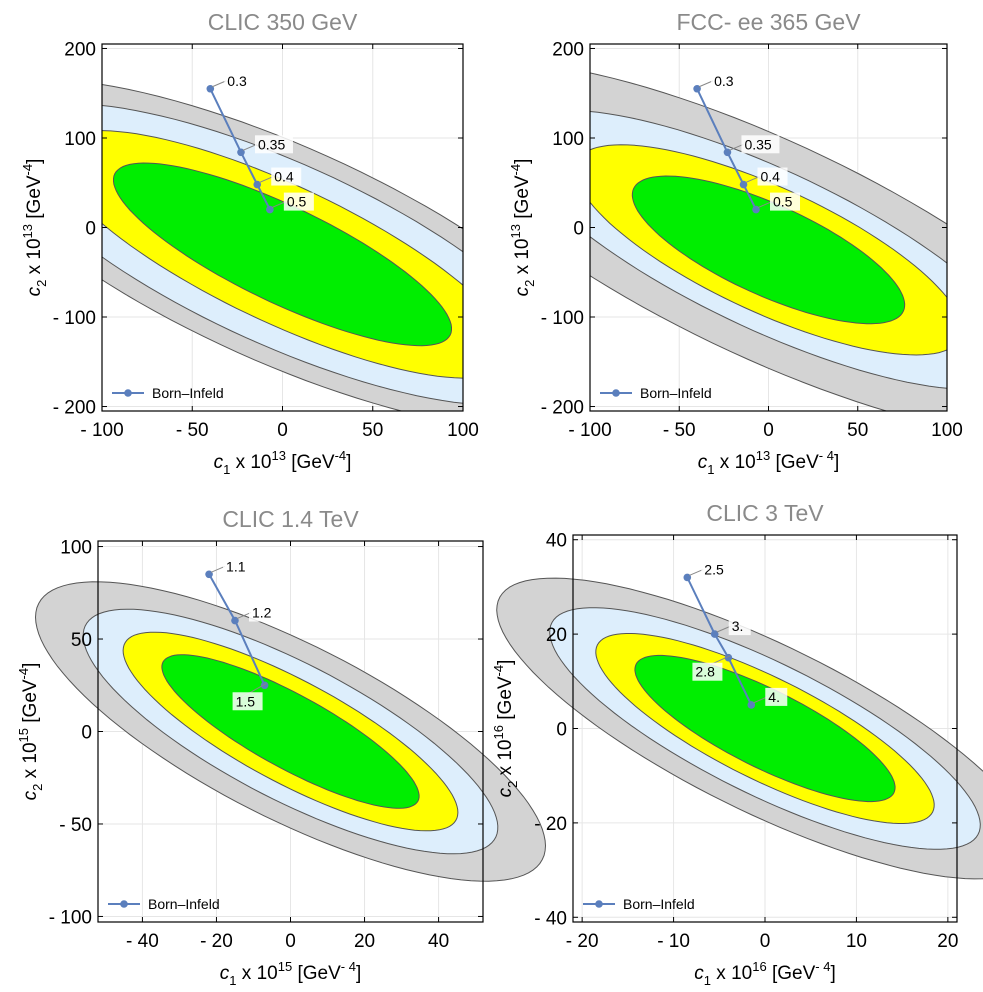 The width and height of the screenshot is (983, 992). I want to click on x-axis-label: c1 x 1013 [GeV-4], so click(283, 462).